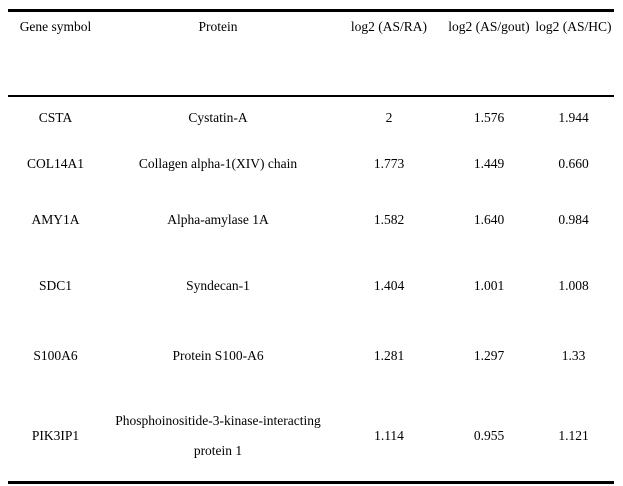  Describe the element at coordinates (489, 435) in the screenshot. I see `log2-as-gout-cell: 0.955` at that location.